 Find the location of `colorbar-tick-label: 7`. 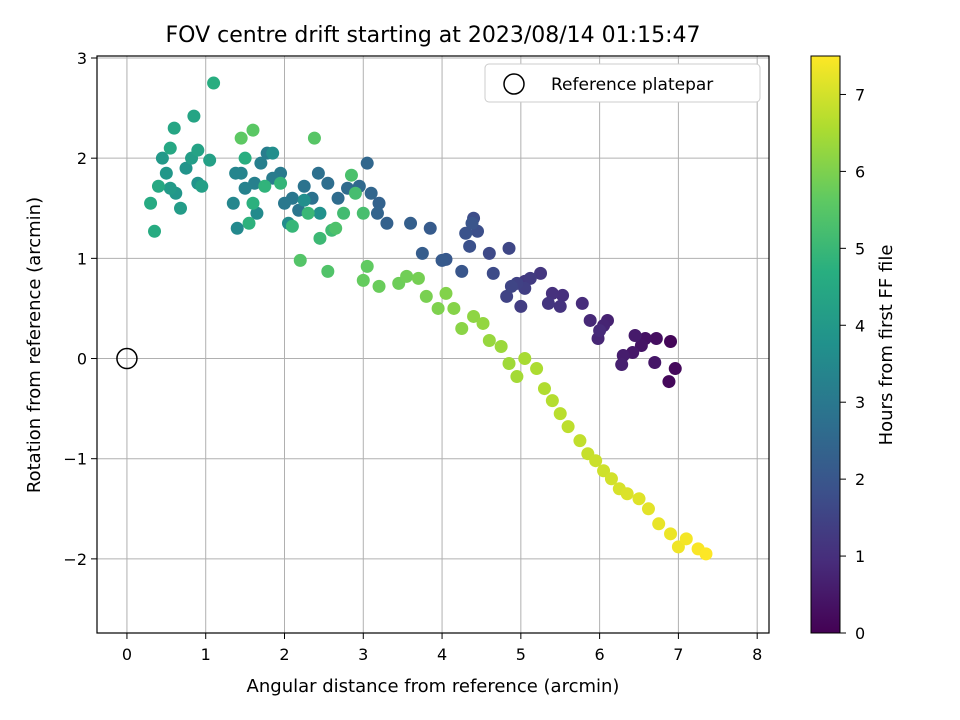

colorbar-tick-label: 7 is located at coordinates (860, 94).